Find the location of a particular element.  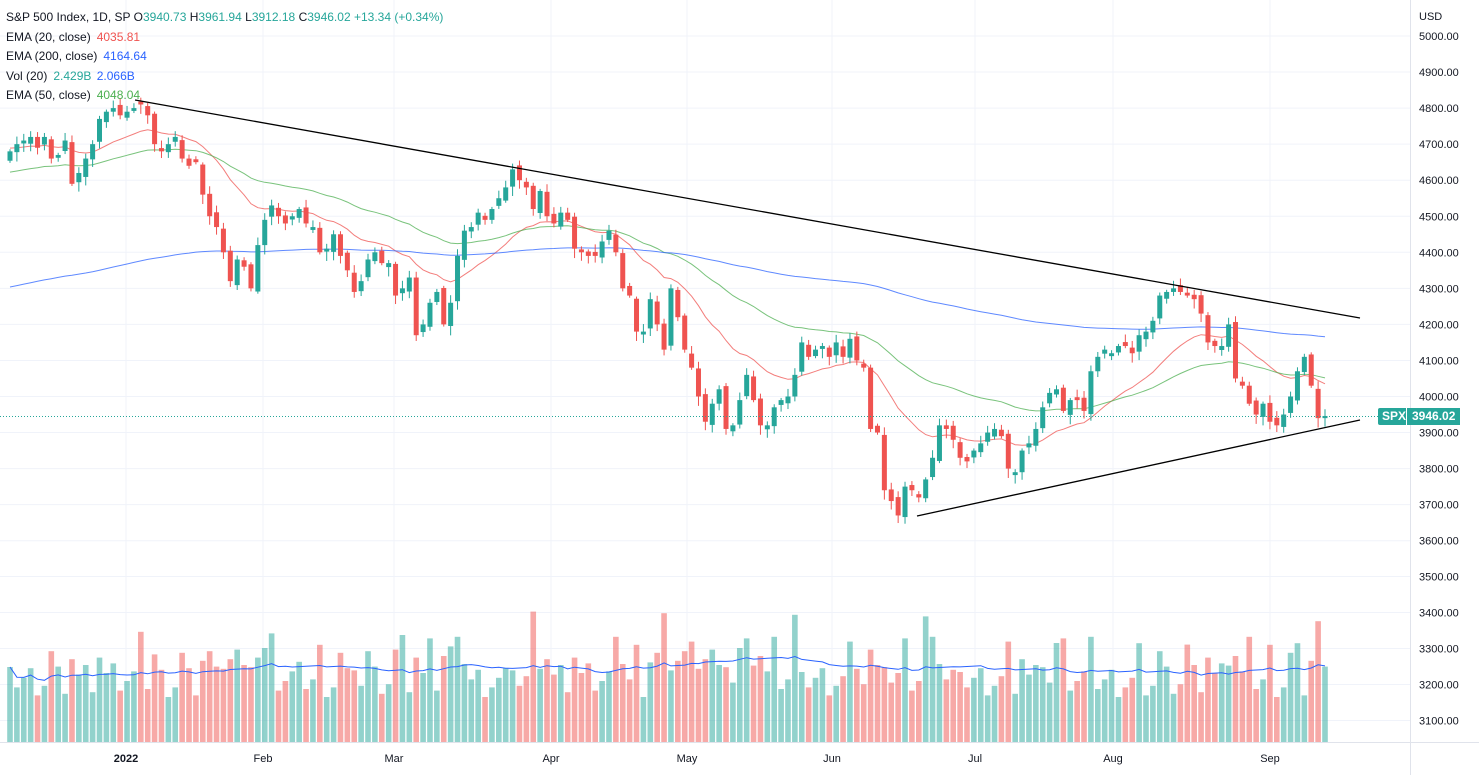

legend-vol: Vol (20) 2.429B 2.066B is located at coordinates (224, 77).